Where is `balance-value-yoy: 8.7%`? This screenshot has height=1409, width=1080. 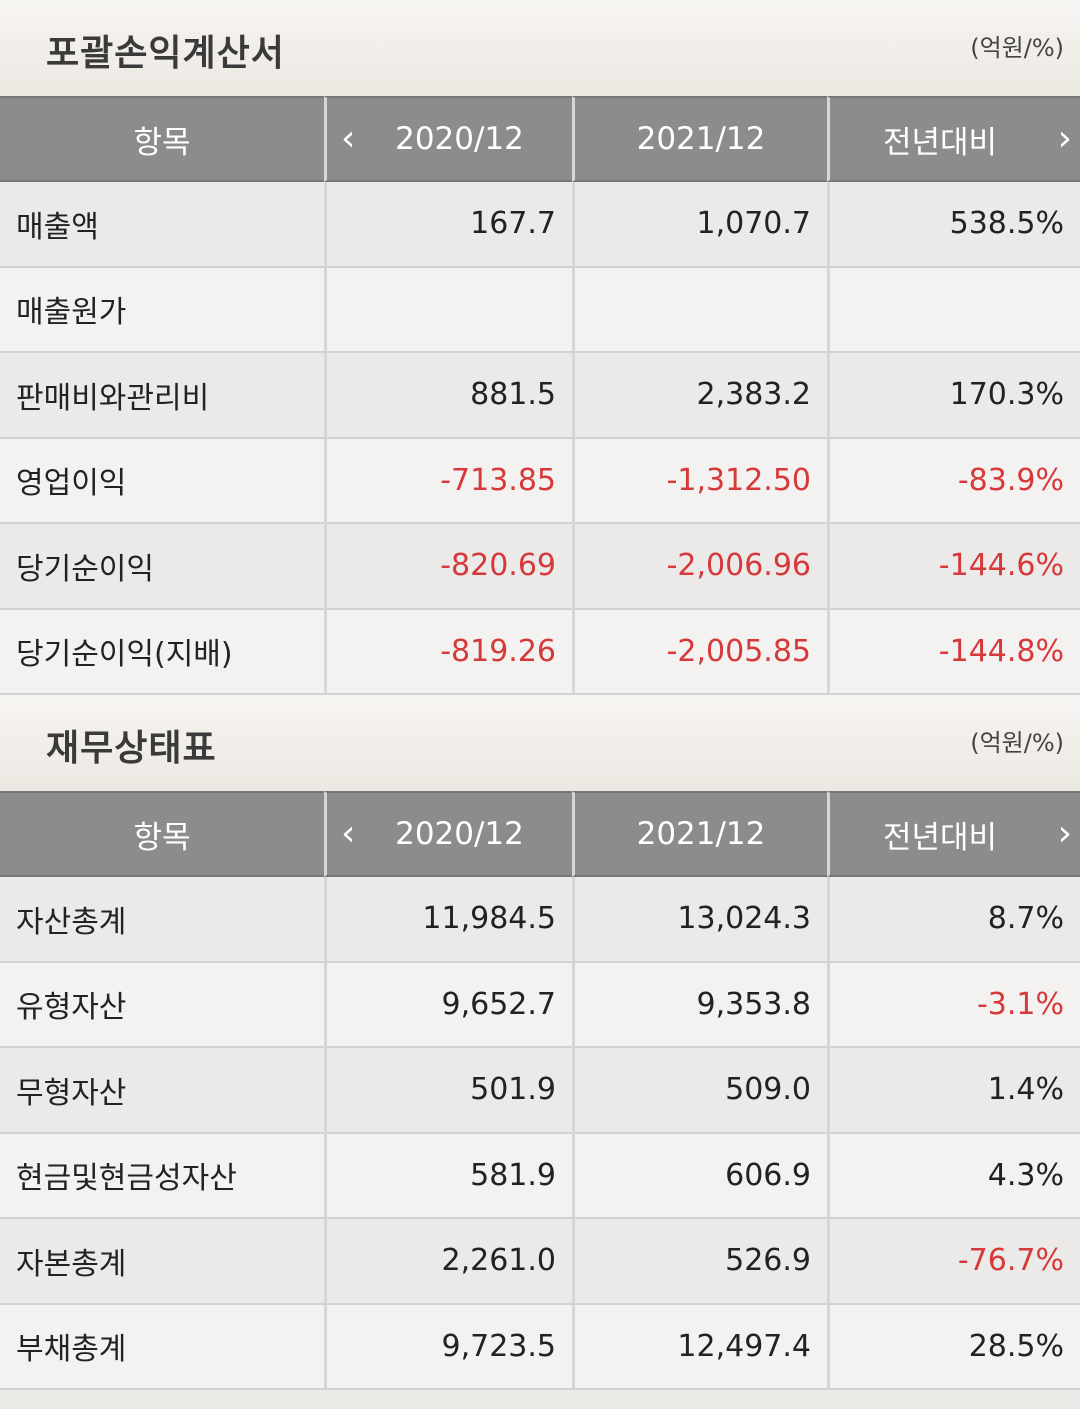 balance-value-yoy: 8.7% is located at coordinates (953, 920).